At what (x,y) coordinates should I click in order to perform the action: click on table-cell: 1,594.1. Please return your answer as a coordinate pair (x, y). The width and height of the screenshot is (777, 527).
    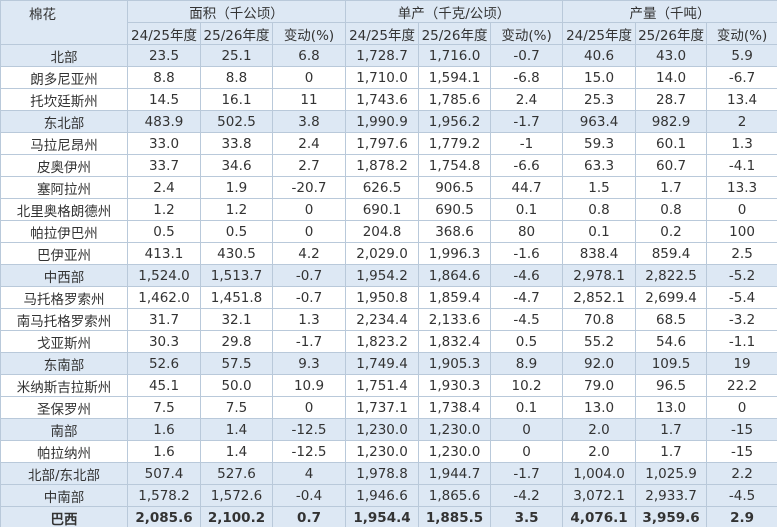
    Looking at the image, I should click on (455, 77).